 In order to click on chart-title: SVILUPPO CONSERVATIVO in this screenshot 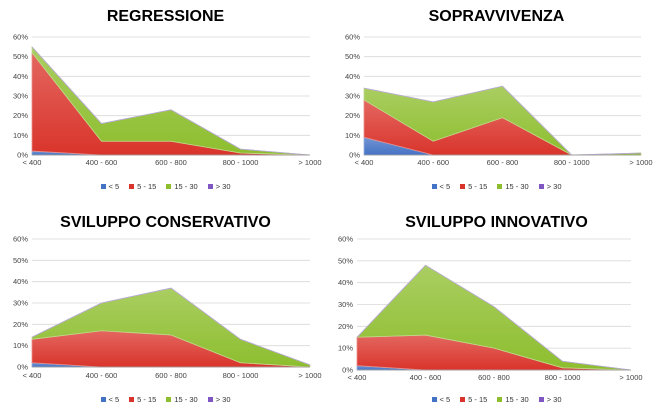, I will do `click(165, 222)`.